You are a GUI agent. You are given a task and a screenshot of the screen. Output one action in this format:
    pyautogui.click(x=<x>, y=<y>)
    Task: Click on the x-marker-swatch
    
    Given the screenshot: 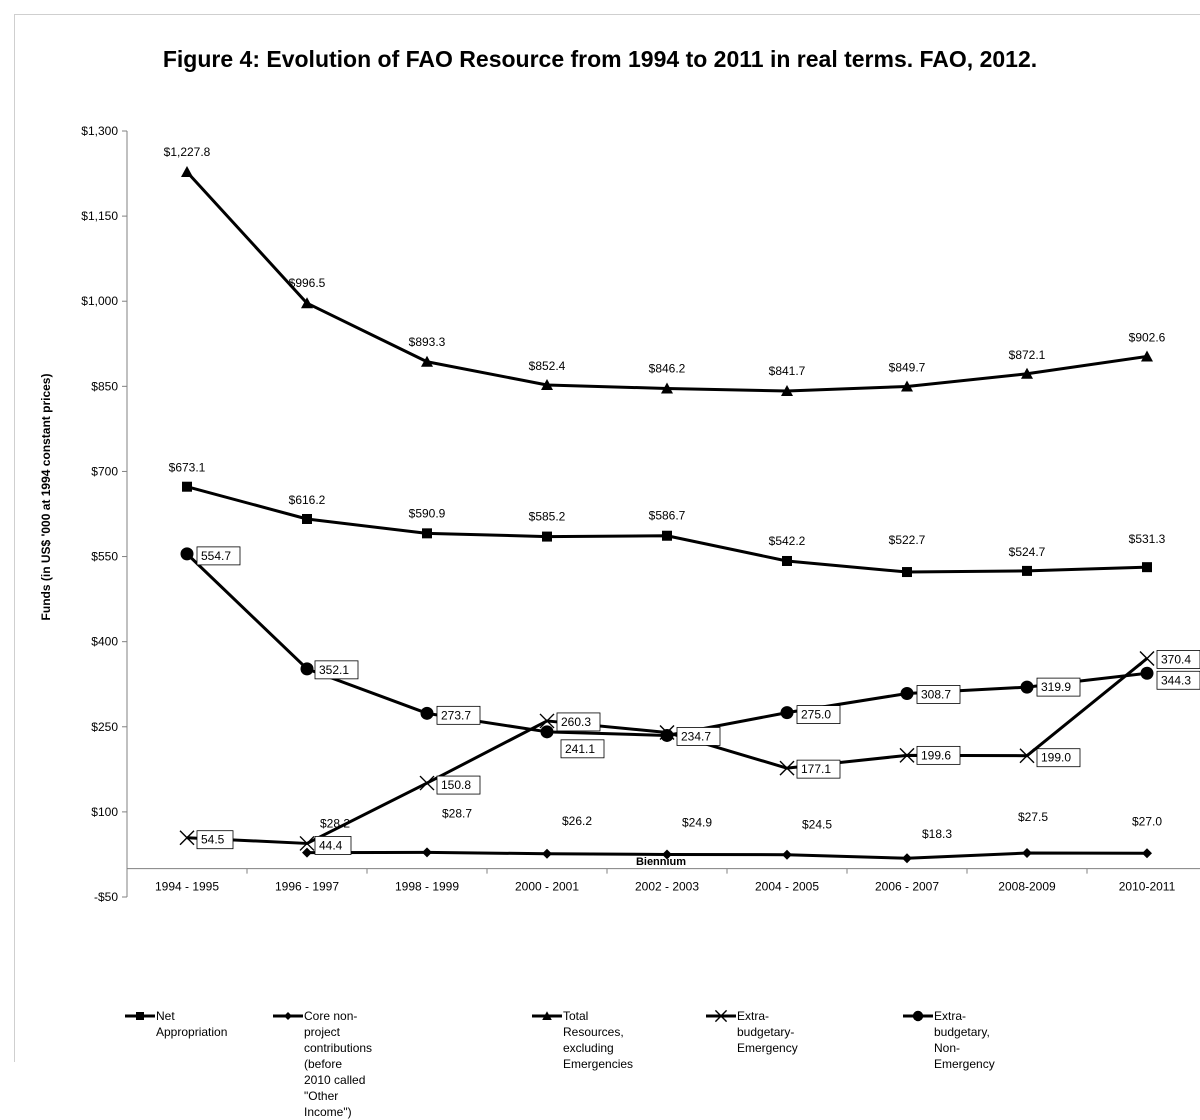 What is the action you would take?
    pyautogui.click(x=721, y=1016)
    